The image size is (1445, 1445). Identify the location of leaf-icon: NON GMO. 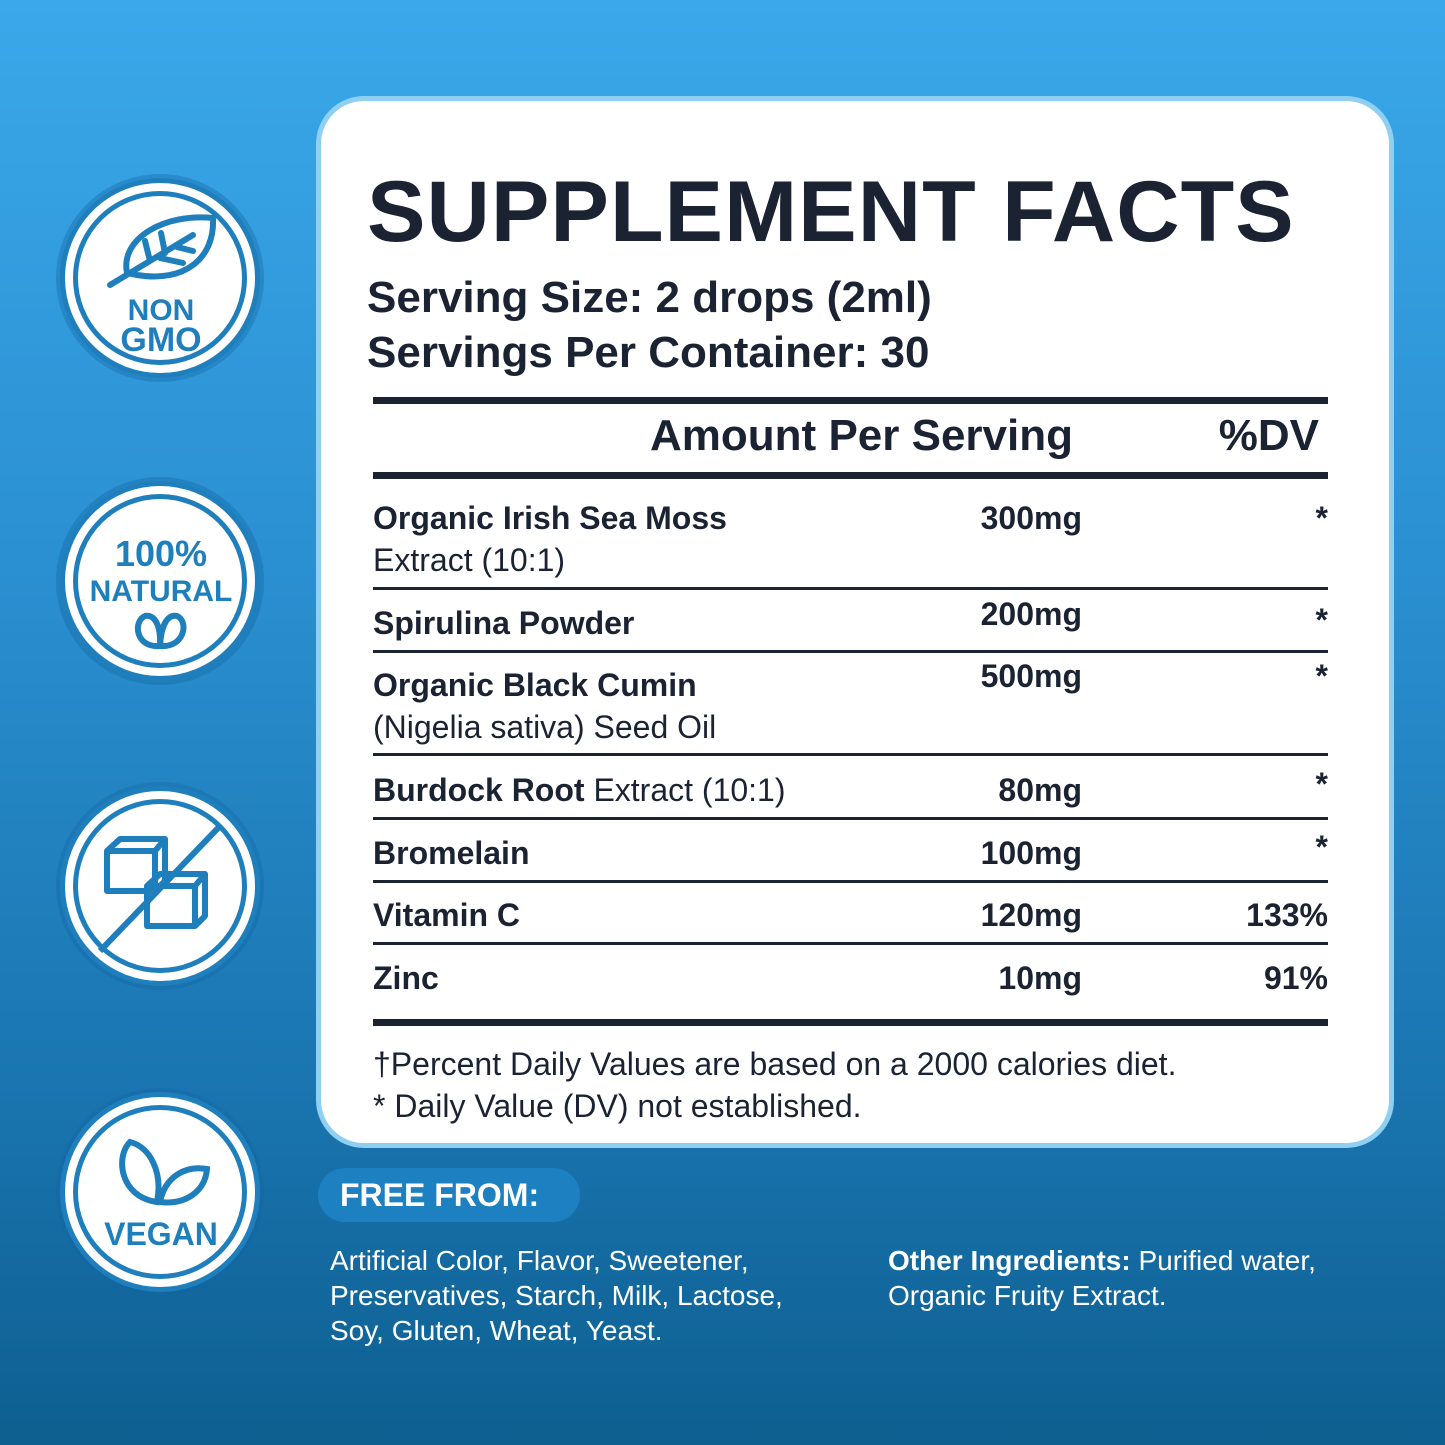
(162, 286).